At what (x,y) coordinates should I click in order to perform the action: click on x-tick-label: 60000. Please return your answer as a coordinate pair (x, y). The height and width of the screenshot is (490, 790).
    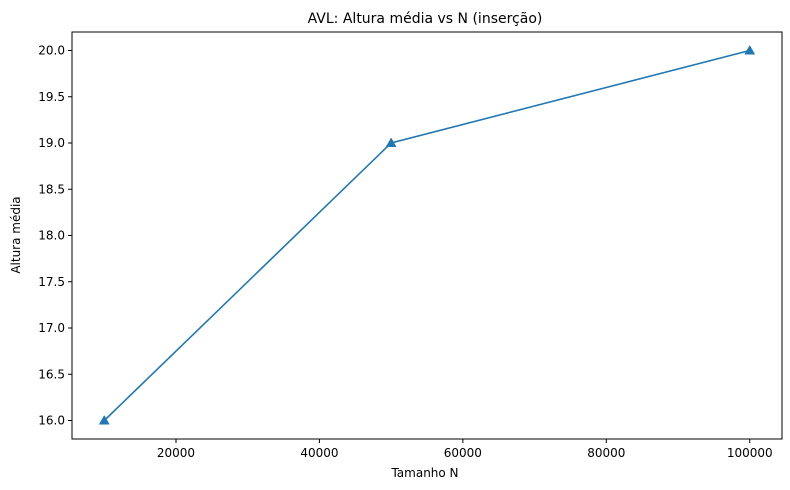
    Looking at the image, I should click on (463, 453).